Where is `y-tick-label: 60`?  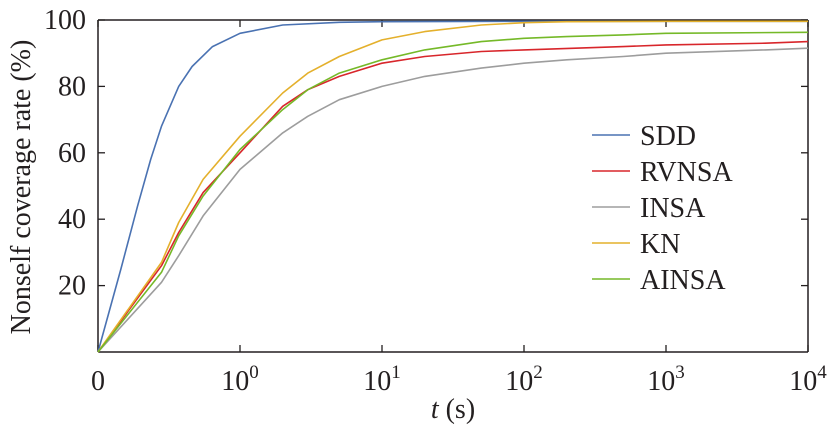 y-tick-label: 60 is located at coordinates (72, 153).